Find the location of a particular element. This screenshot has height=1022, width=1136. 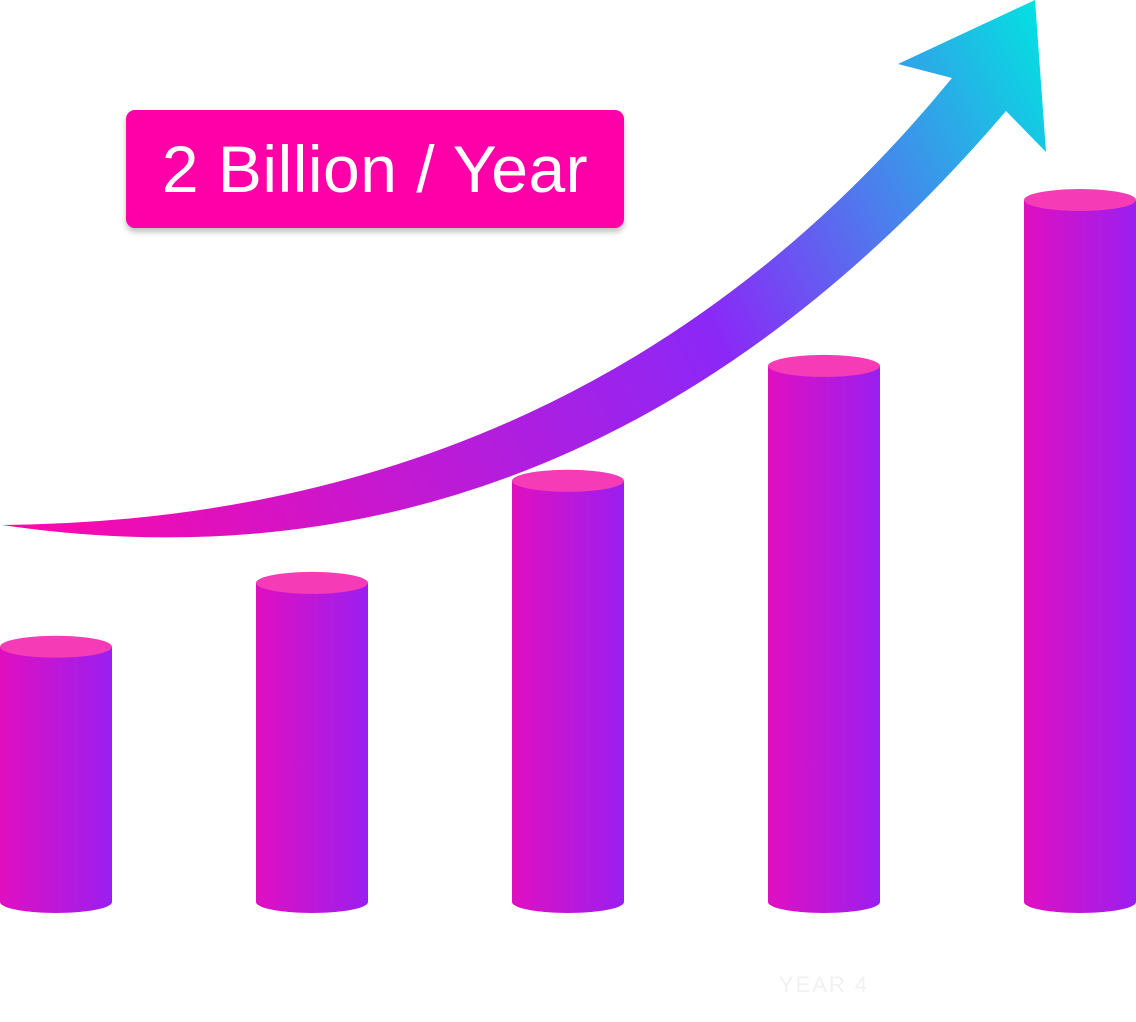

category-label: YEAR 4 is located at coordinates (824, 984).